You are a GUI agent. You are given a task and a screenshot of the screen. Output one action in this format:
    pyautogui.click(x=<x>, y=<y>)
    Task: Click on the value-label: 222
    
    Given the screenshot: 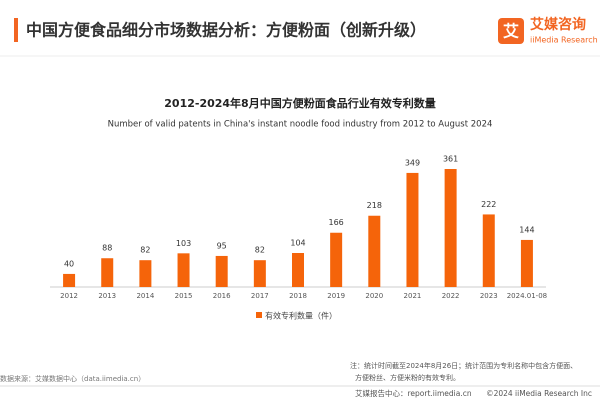 What is the action you would take?
    pyautogui.click(x=488, y=204)
    